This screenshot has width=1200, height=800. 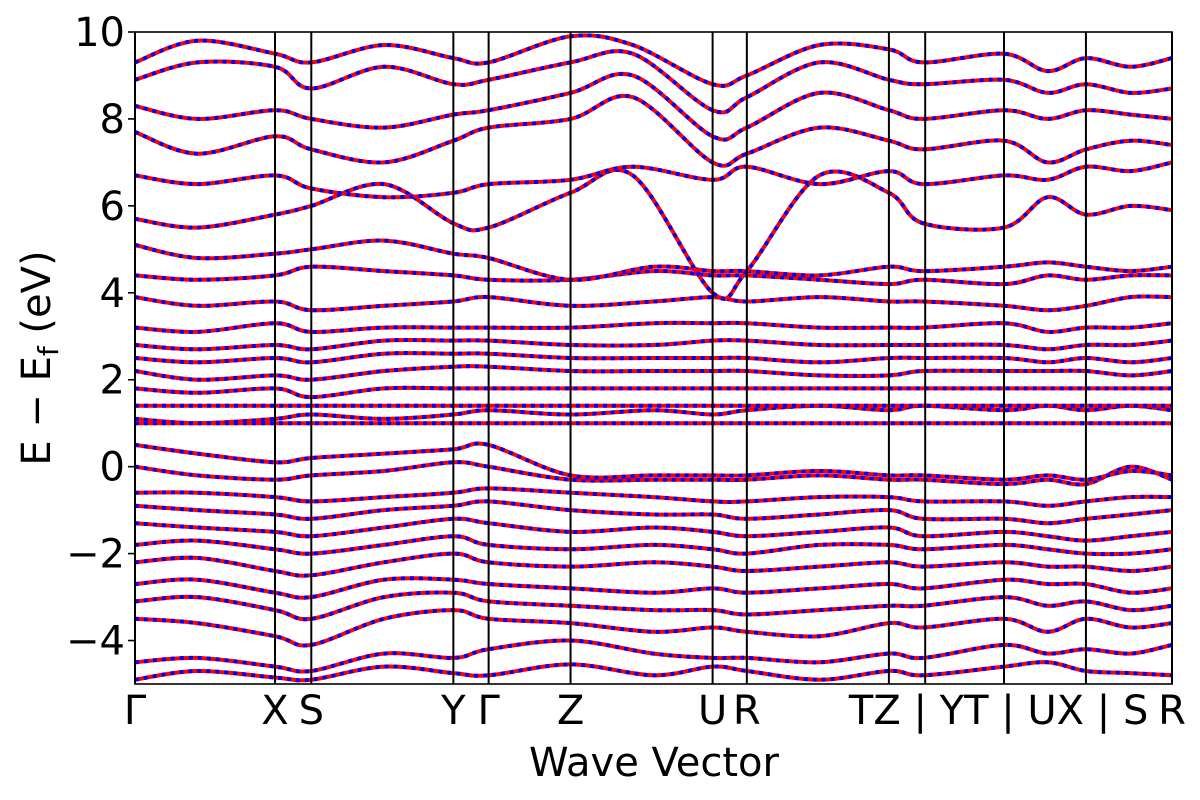 I want to click on y-tick-label-7: 10, so click(x=99, y=33).